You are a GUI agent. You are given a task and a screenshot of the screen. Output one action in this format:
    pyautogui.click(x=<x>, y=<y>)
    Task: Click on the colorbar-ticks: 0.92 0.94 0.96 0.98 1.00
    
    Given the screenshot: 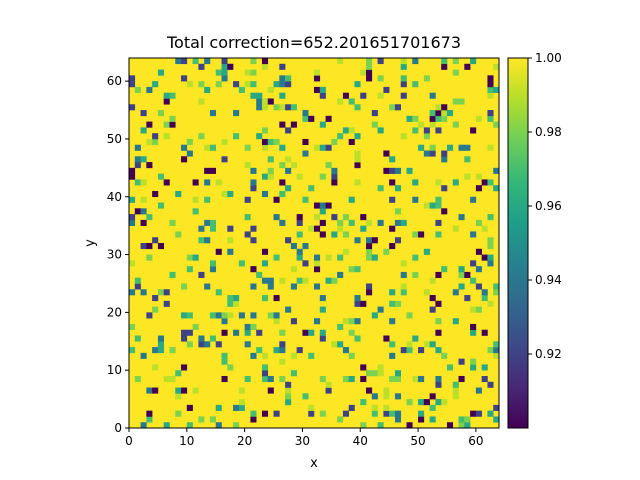 What is the action you would take?
    pyautogui.click(x=545, y=206)
    